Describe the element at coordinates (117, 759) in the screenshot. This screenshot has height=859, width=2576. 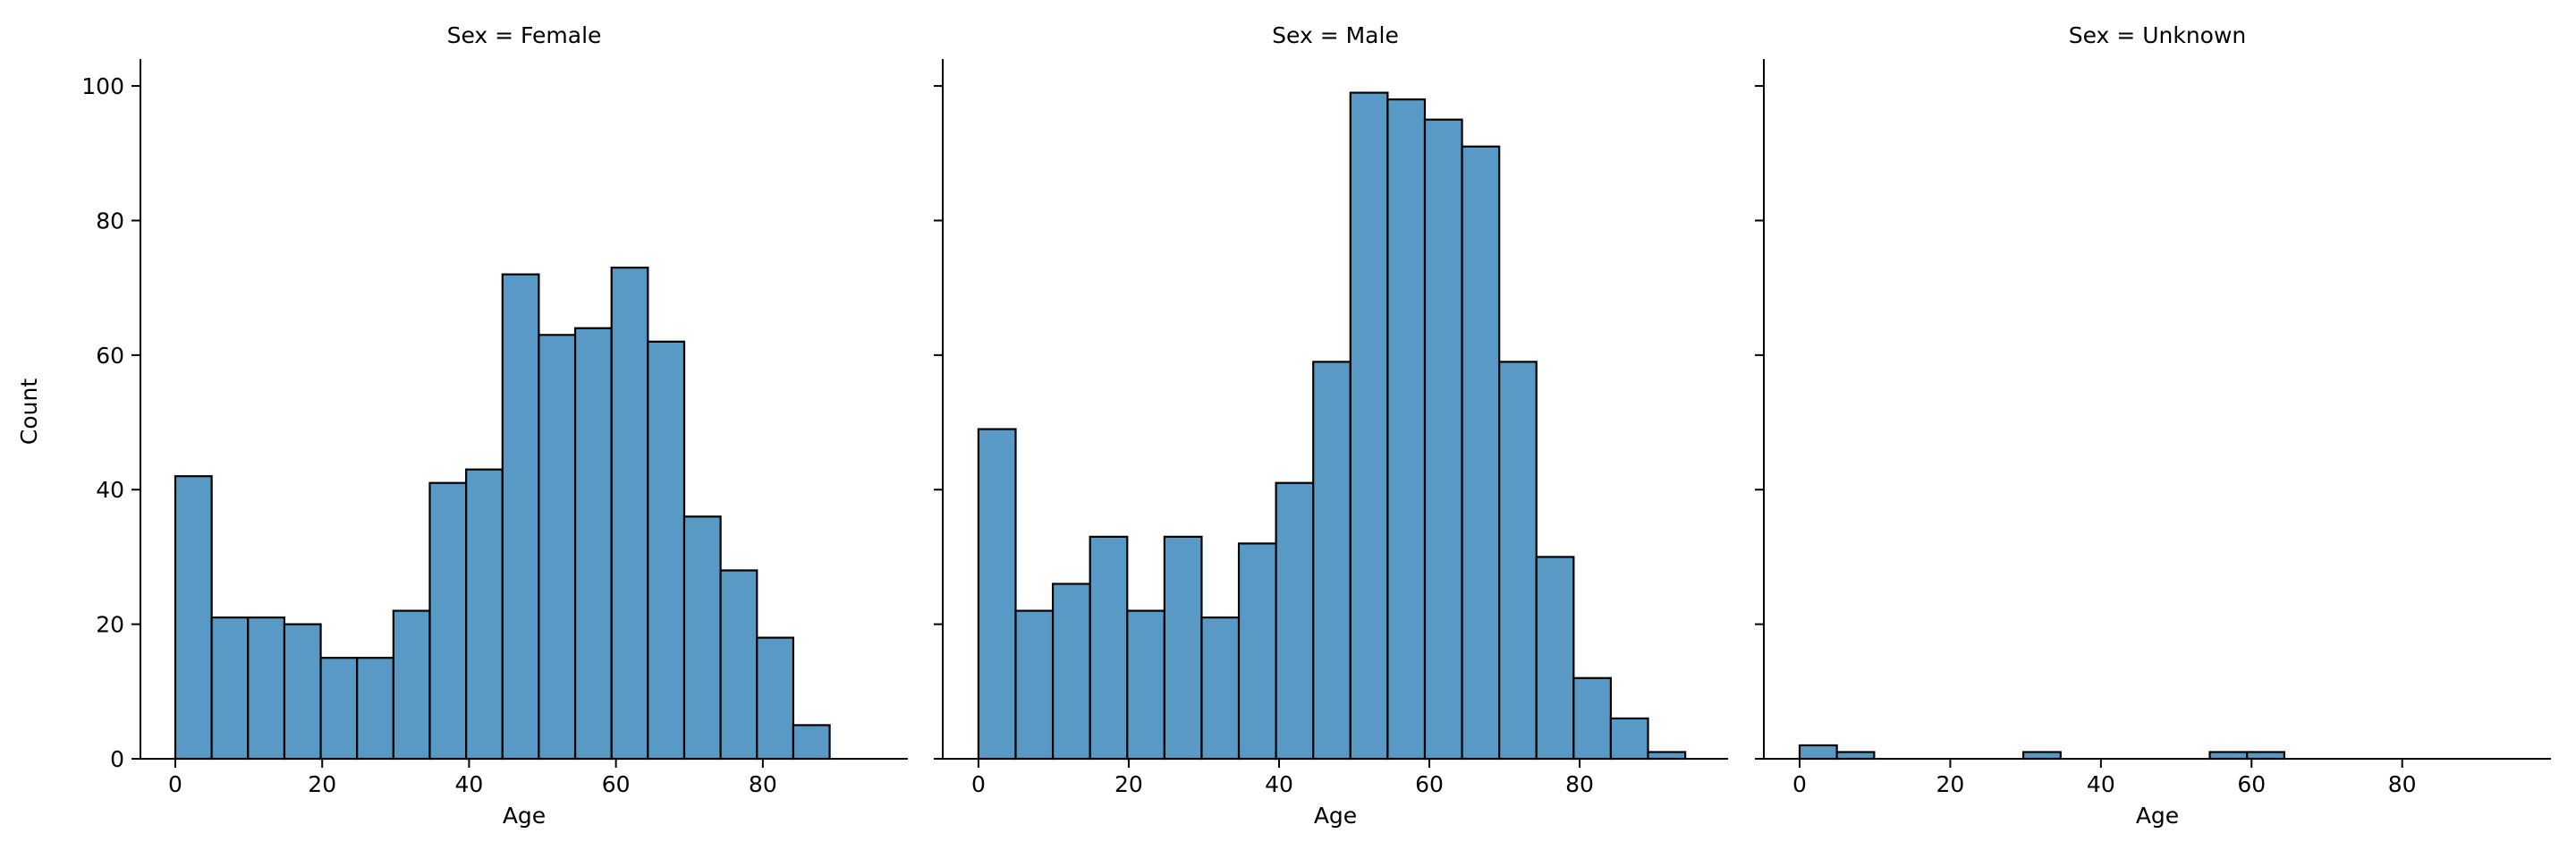
I see `y-tick-label: 0` at that location.